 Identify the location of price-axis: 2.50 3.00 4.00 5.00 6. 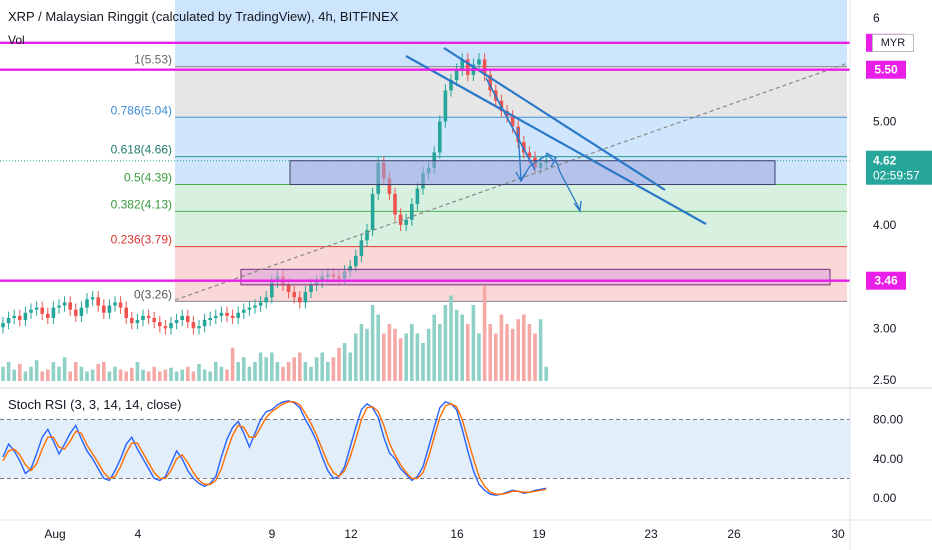
(885, 199).